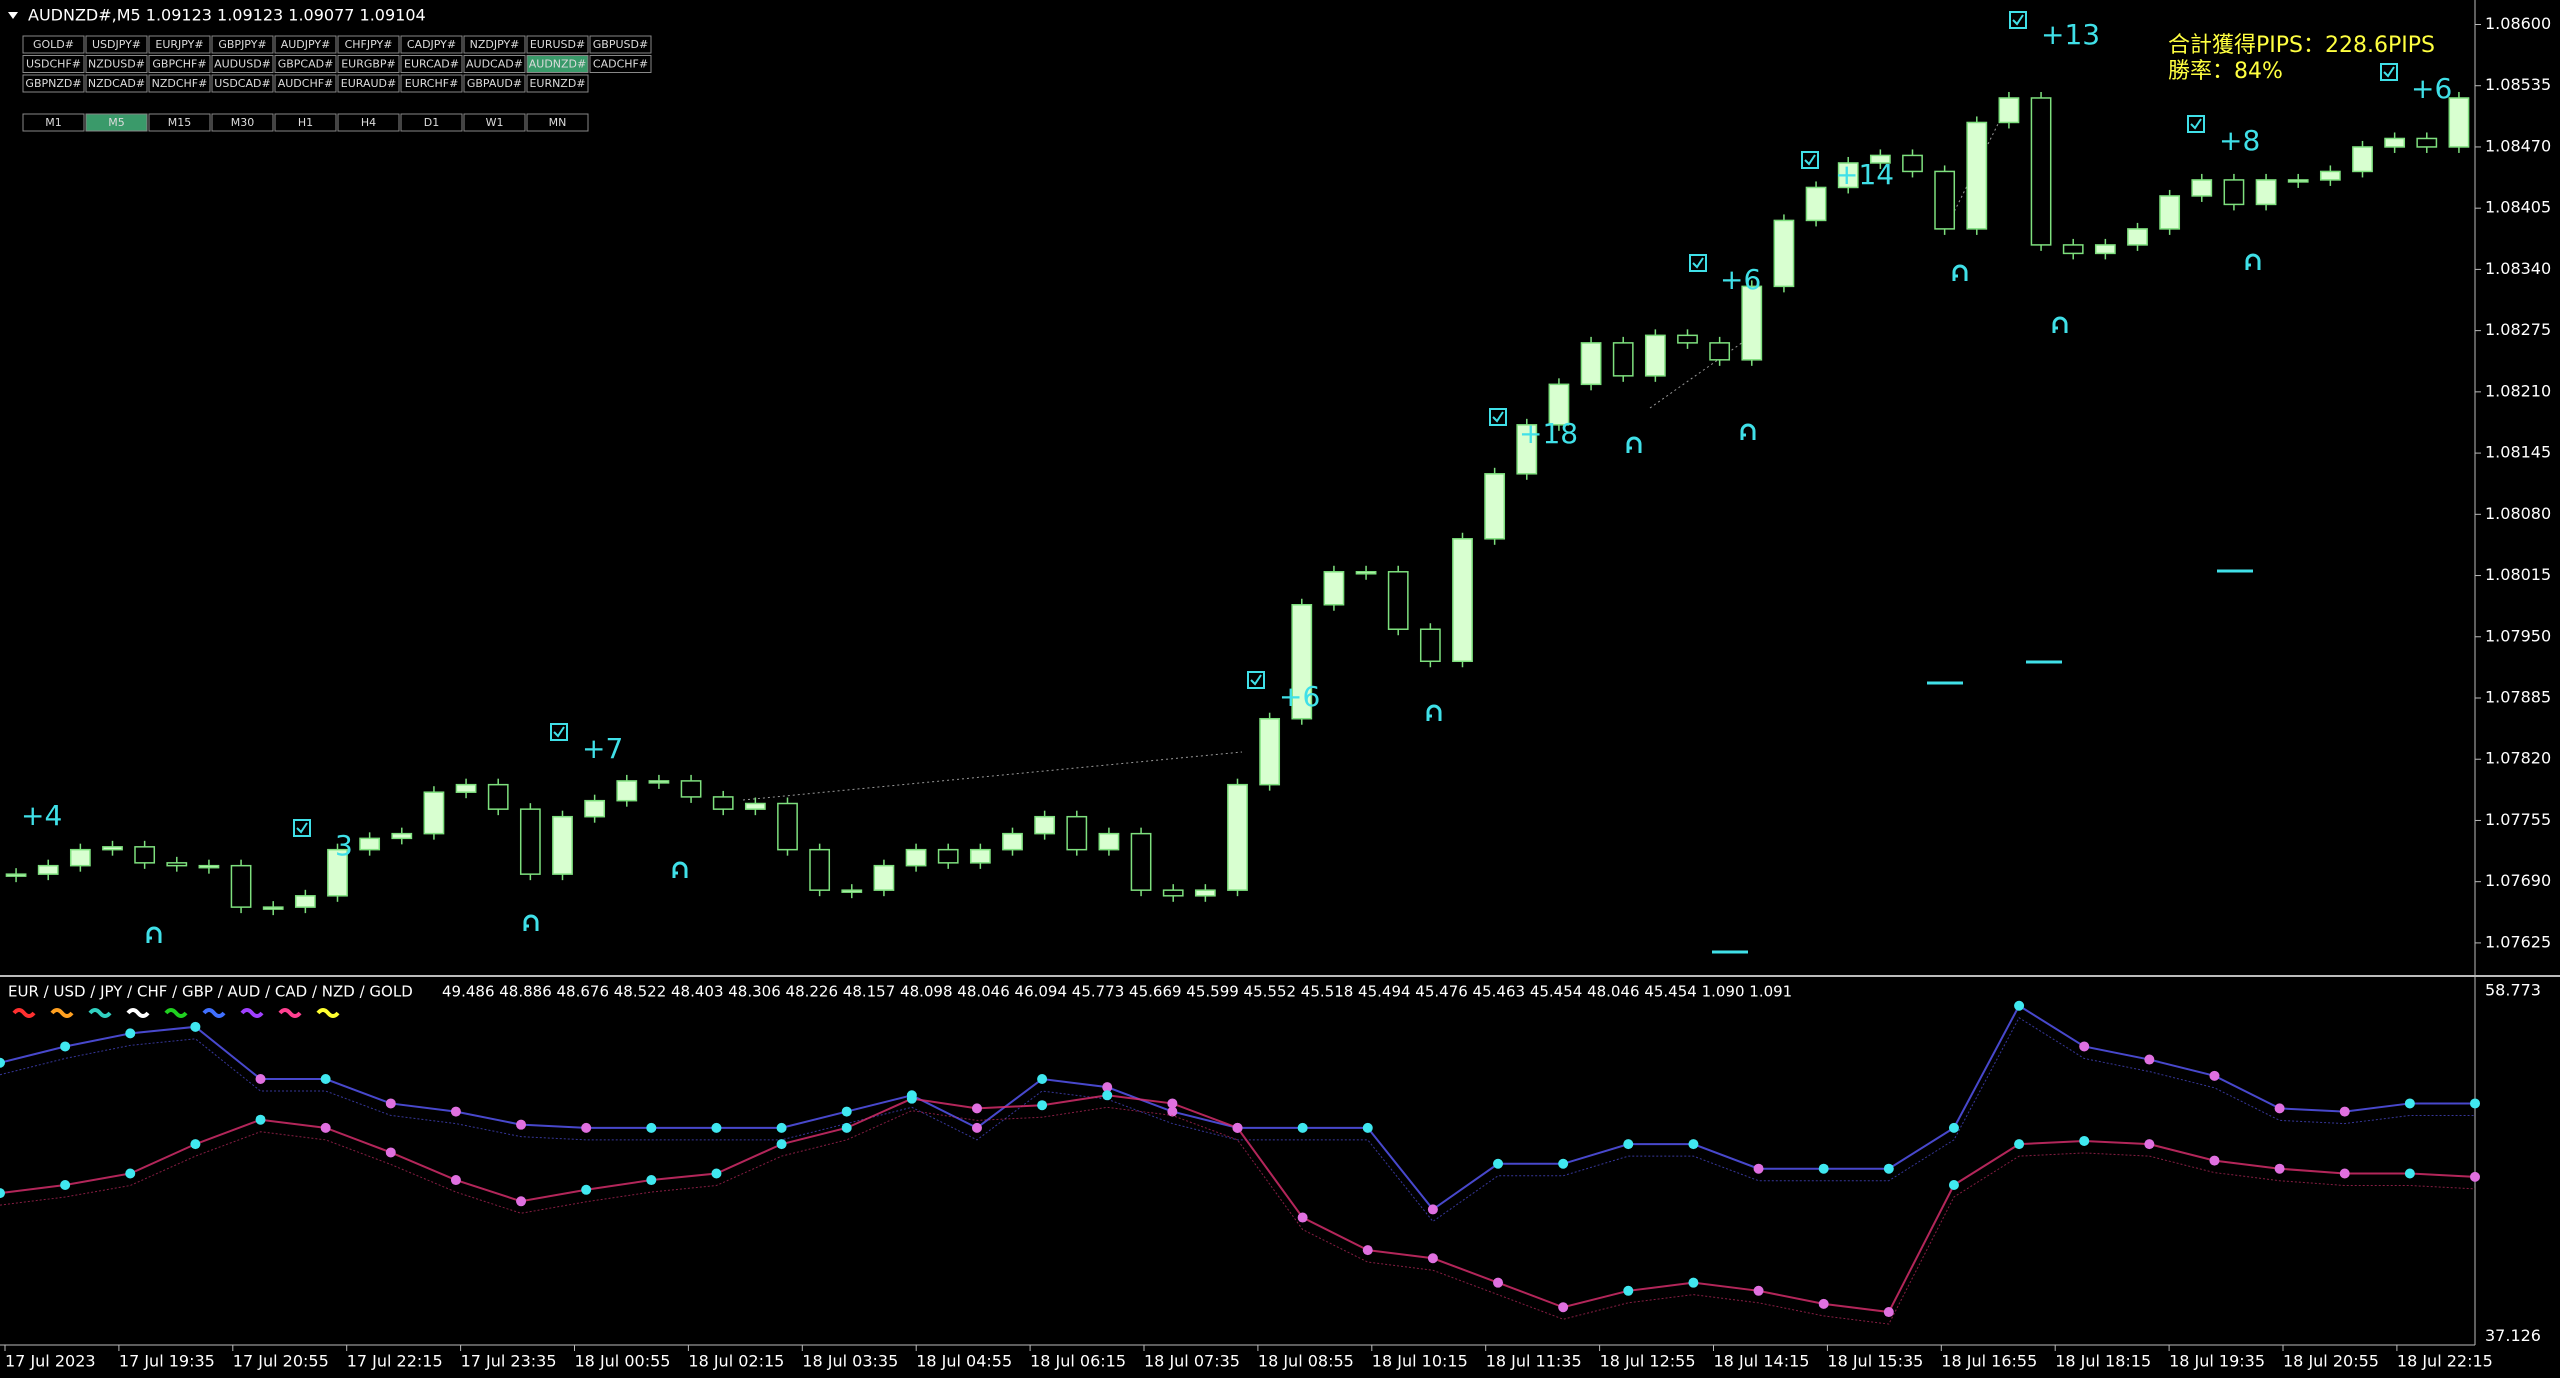  What do you see at coordinates (736, 1361) in the screenshot?
I see `x-tick-label: 18 Jul 02:15` at bounding box center [736, 1361].